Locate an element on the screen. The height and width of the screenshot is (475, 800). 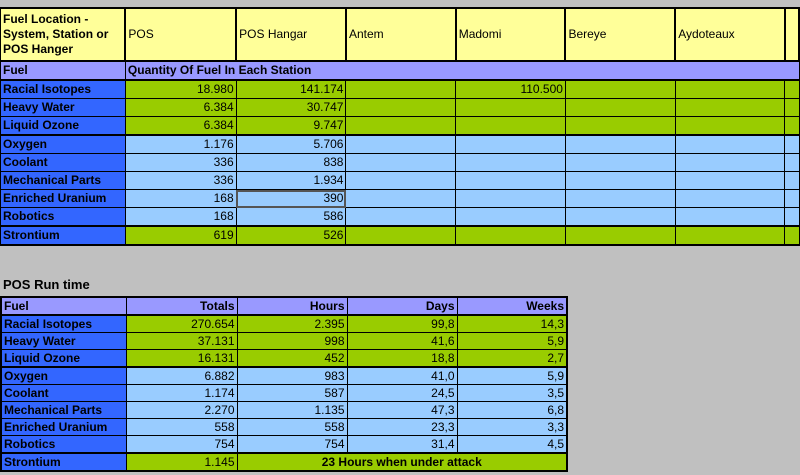
runtime-value-cell: 47,3 is located at coordinates (402, 410).